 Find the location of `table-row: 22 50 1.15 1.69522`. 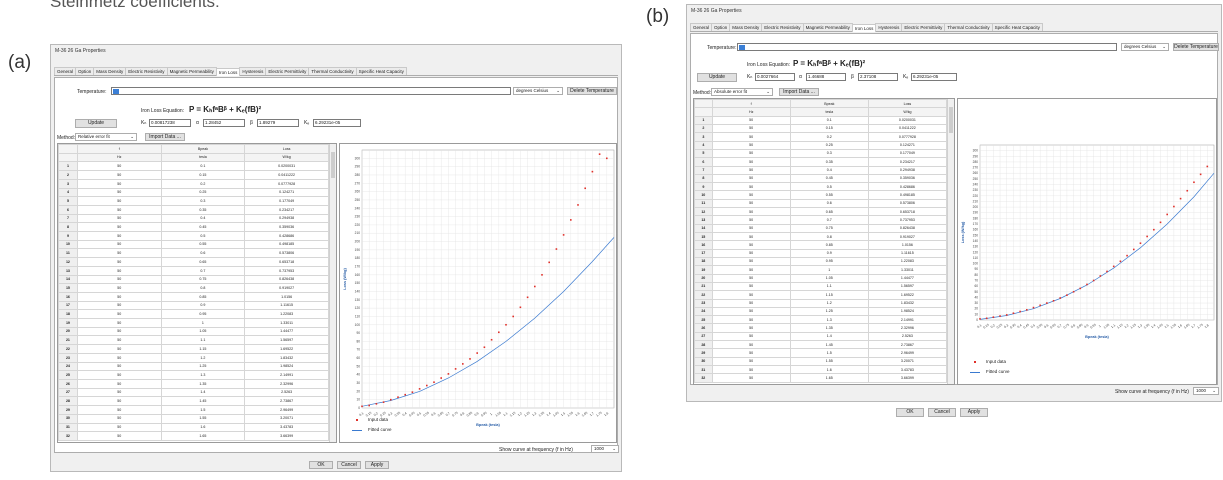

table-row: 22 50 1.15 1.69522 is located at coordinates (821, 295).